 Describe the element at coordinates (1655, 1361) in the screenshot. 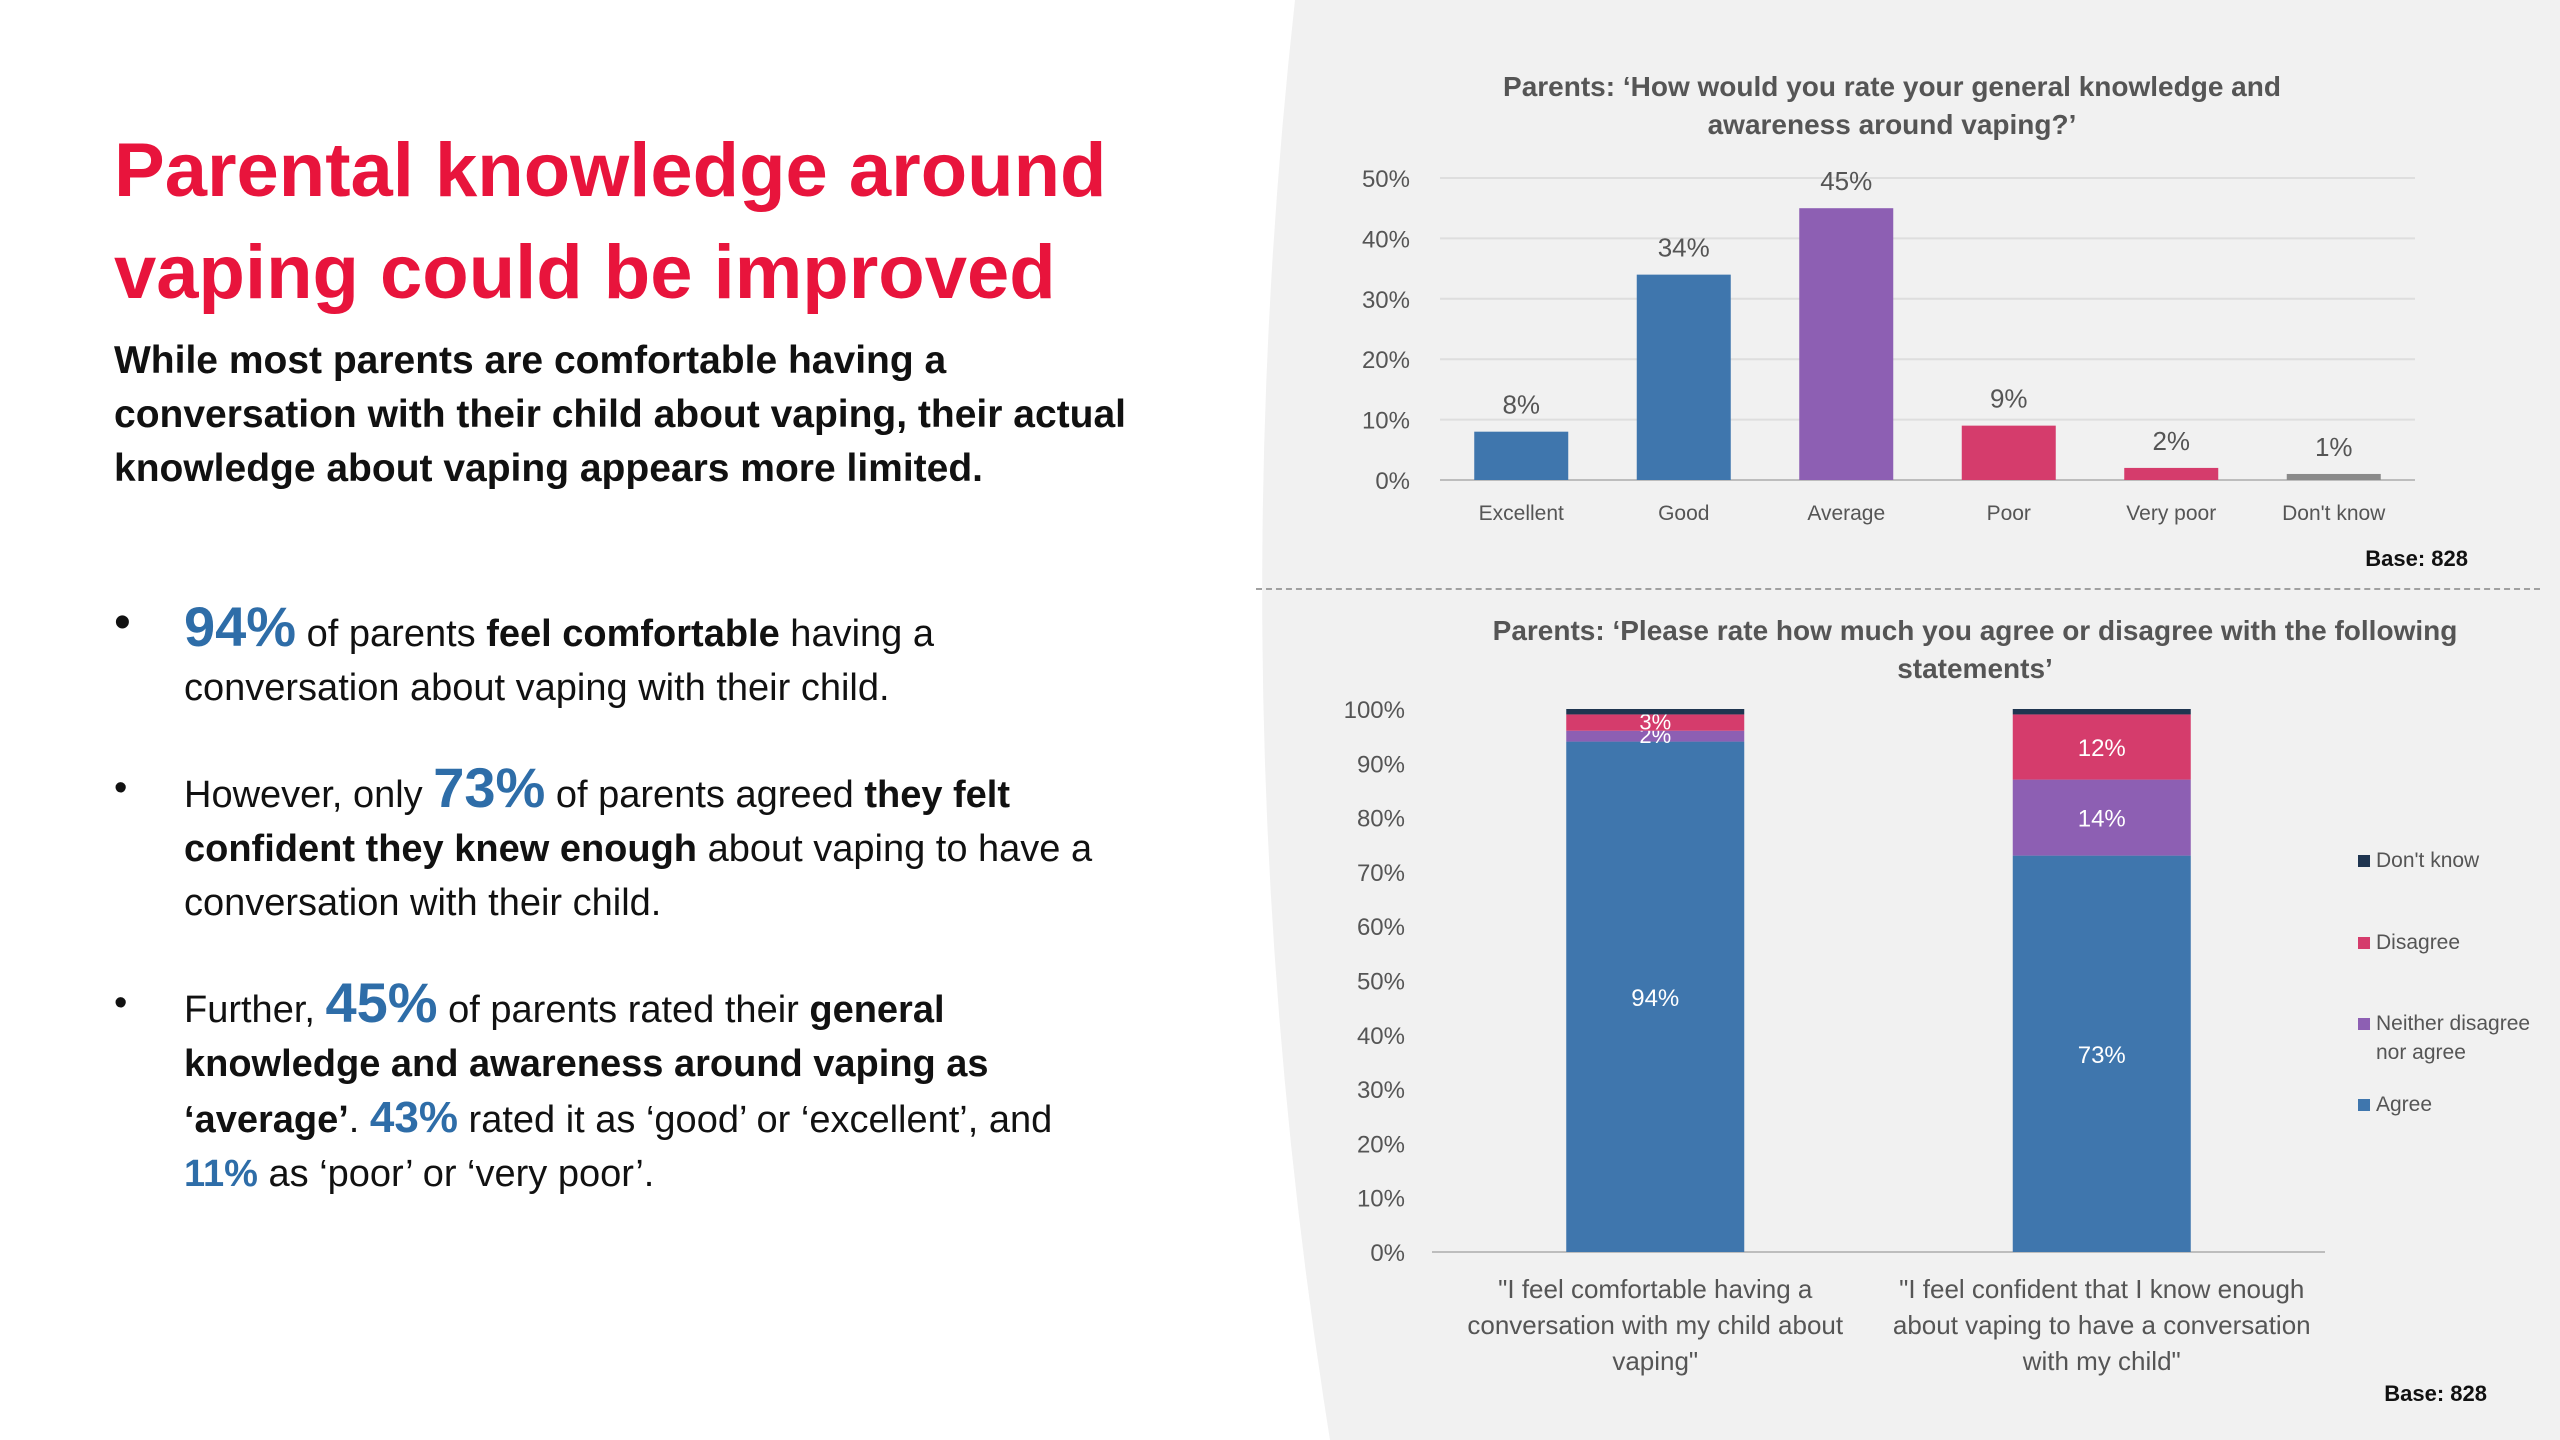

I see `x-tick-label: vaping"` at that location.